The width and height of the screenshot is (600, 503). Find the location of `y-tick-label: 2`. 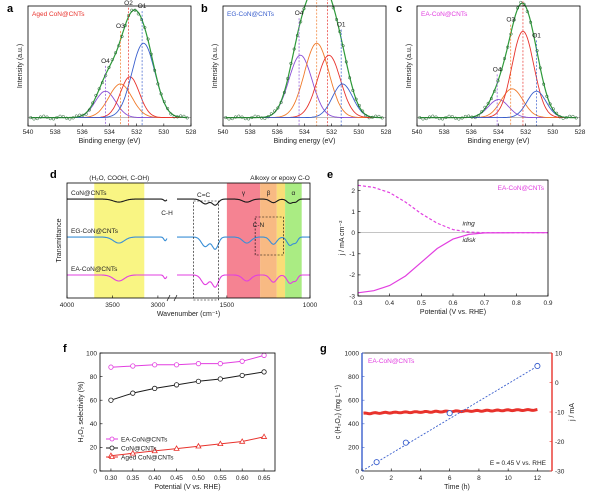

y-tick-label: 2 is located at coordinates (353, 191).